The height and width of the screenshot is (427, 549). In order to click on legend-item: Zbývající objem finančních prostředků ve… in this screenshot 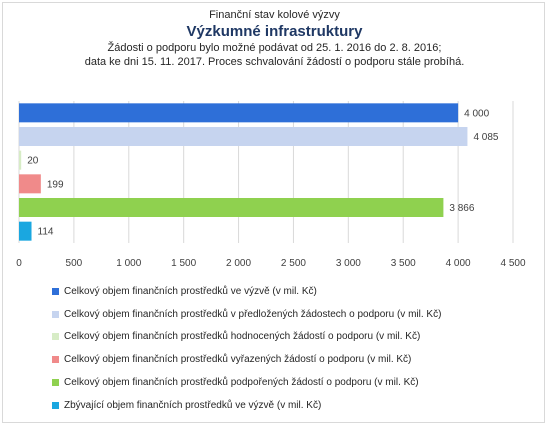, I will do `click(292, 405)`.